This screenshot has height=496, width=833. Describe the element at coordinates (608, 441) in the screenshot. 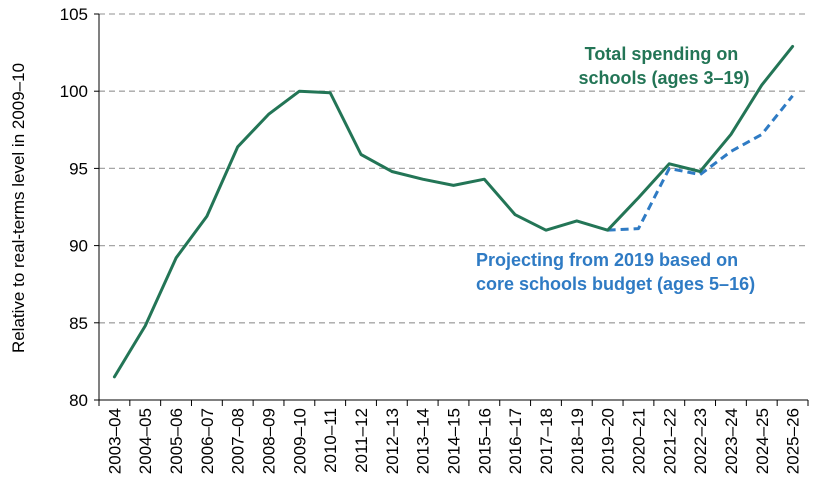

I see `x-tick-label: 2019–20` at that location.